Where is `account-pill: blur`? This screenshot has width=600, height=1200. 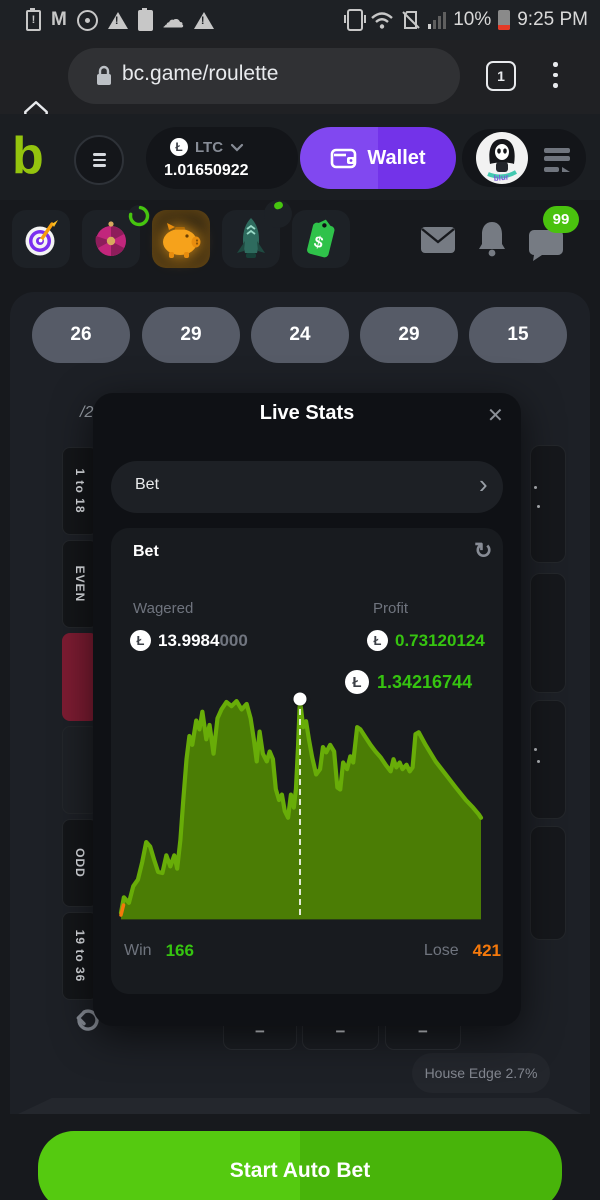
account-pill: blur is located at coordinates (524, 158).